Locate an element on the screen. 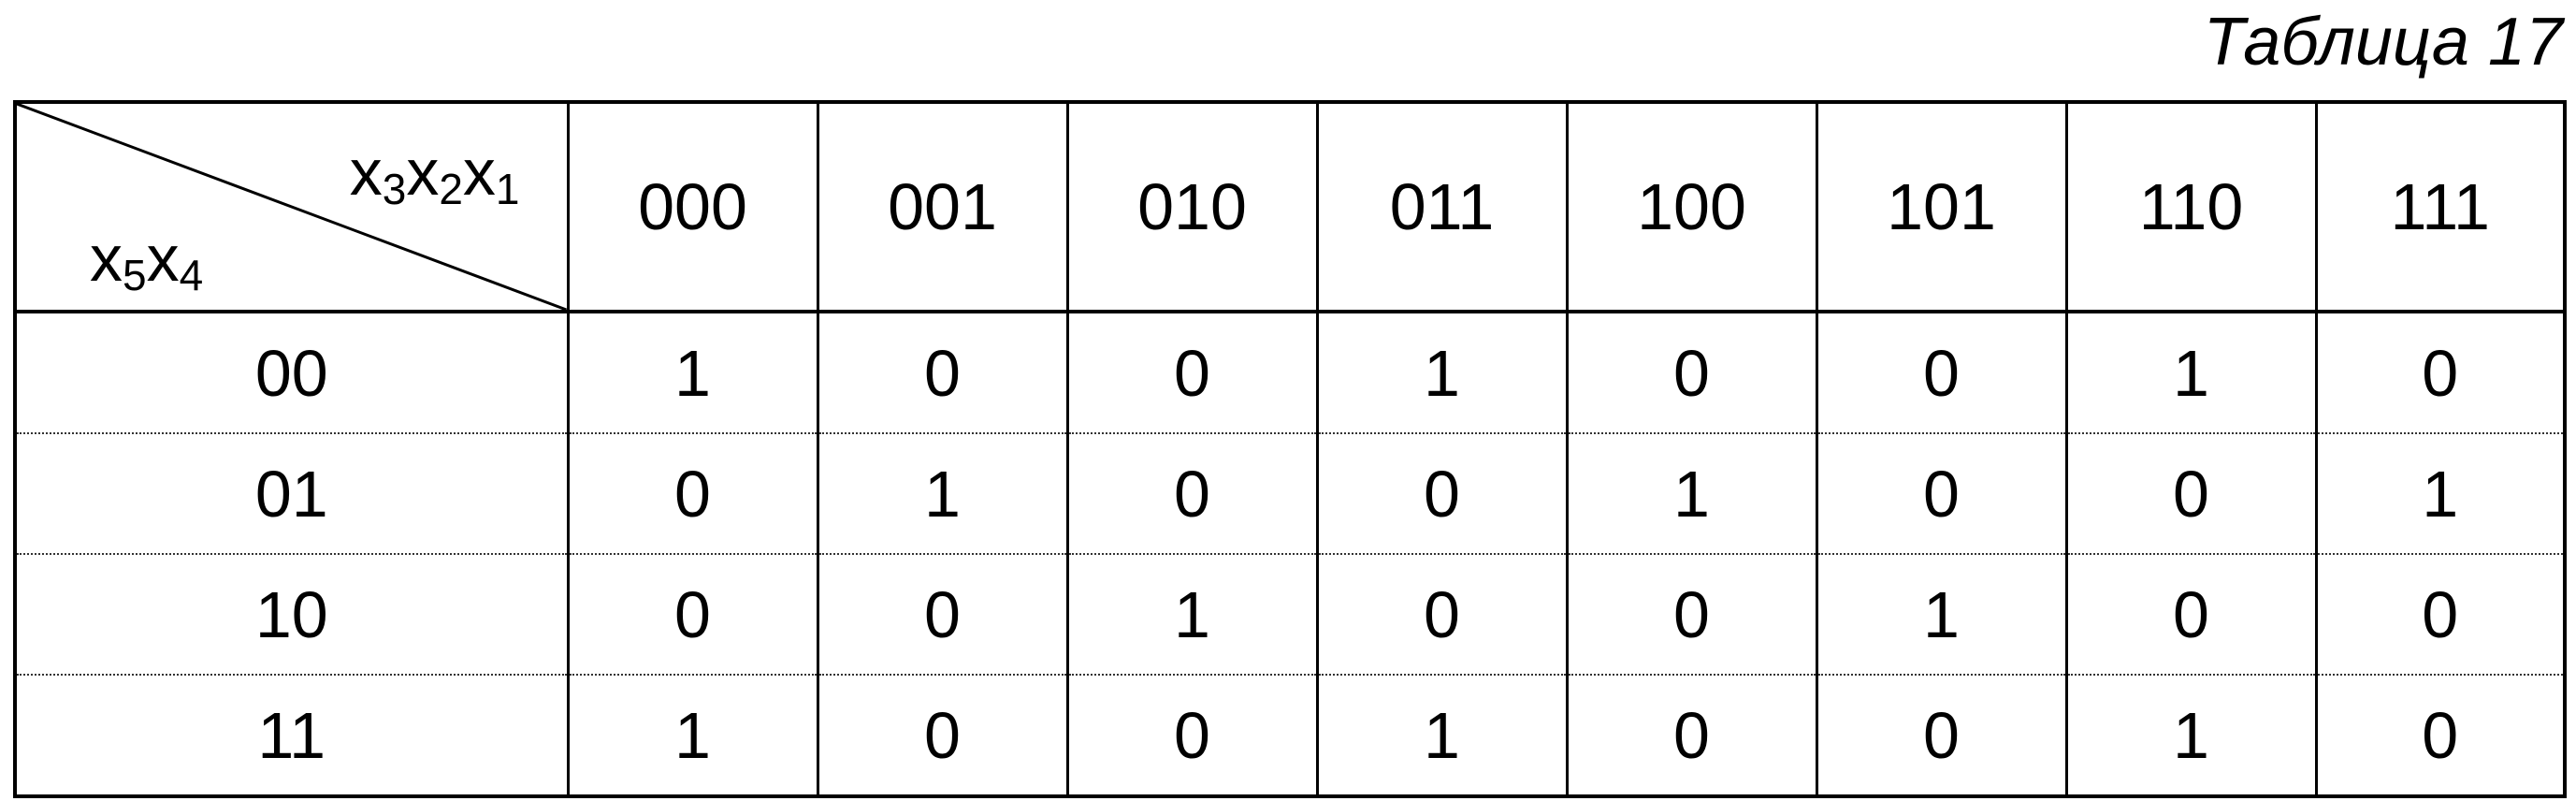 The image size is (2576, 801). column-variables-label: x3x2x1 is located at coordinates (435, 175).